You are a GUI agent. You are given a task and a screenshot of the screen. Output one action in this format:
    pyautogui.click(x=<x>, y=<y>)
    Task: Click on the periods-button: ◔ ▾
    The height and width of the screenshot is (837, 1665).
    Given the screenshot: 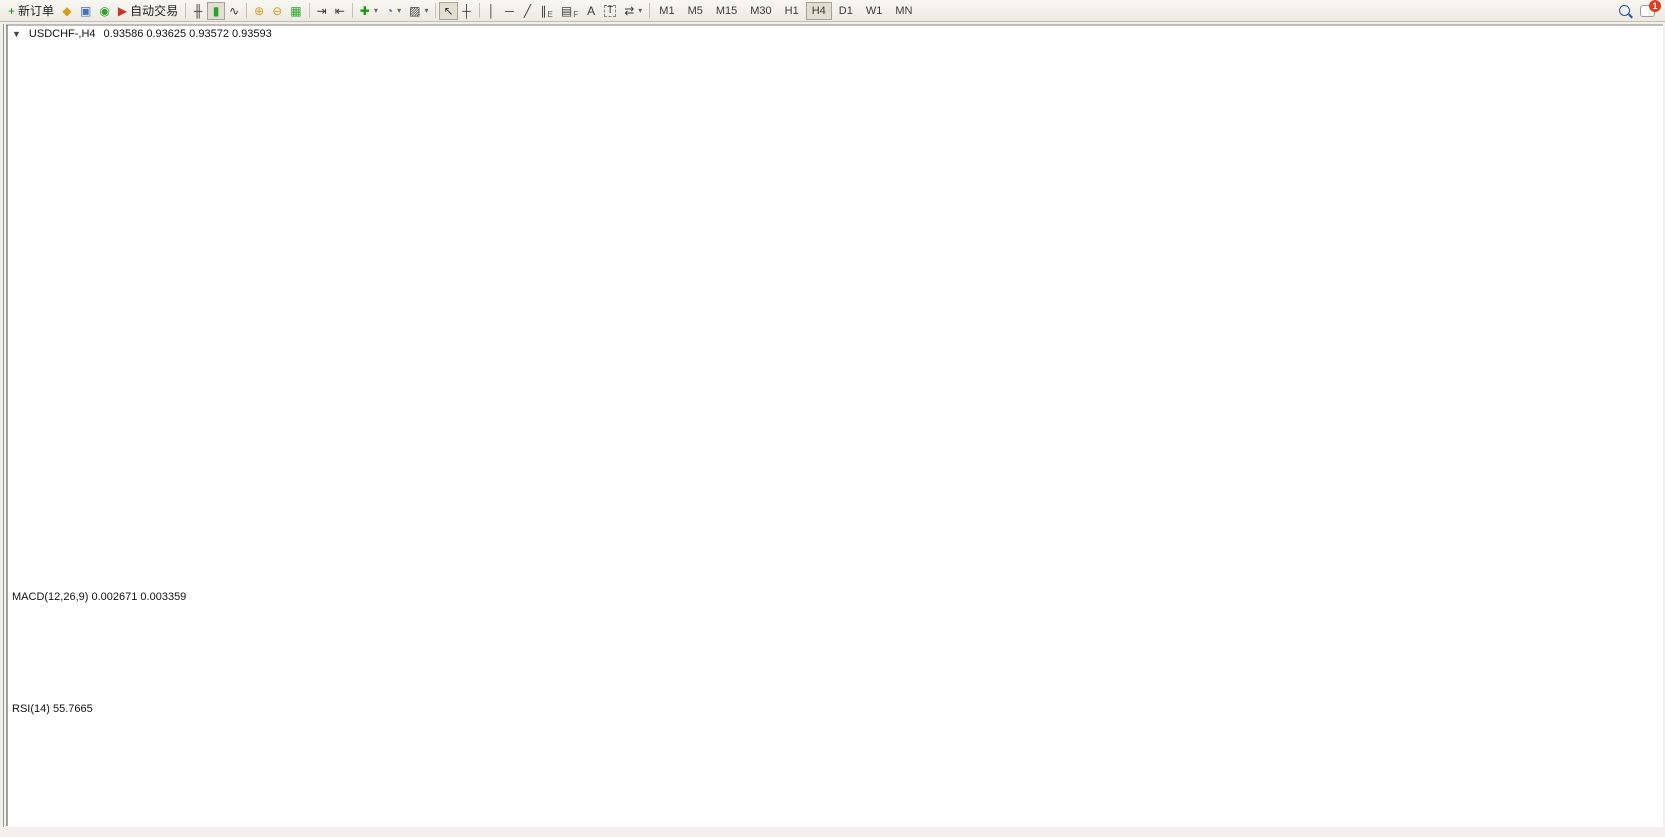 What is the action you would take?
    pyautogui.click(x=393, y=11)
    